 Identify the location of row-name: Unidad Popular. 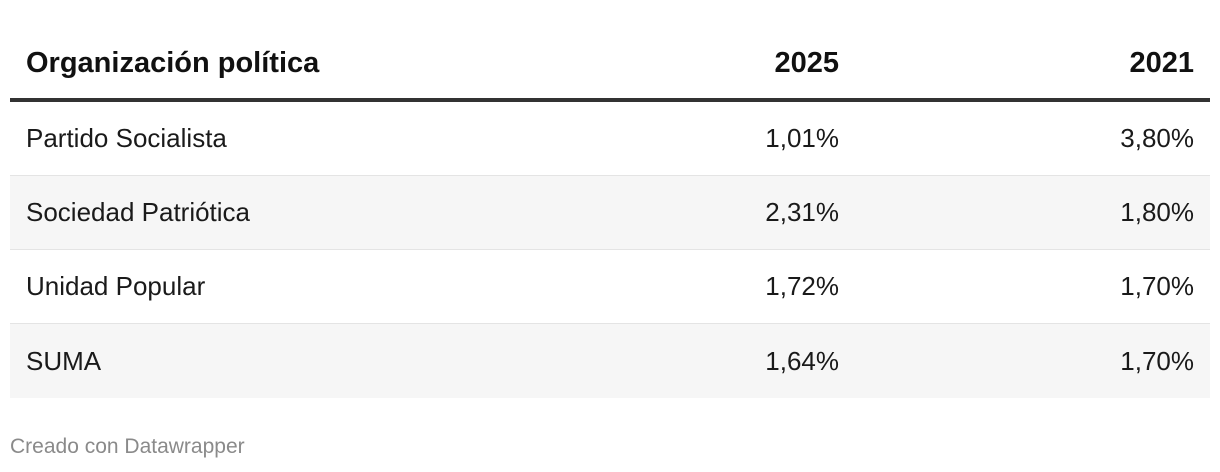
(116, 286).